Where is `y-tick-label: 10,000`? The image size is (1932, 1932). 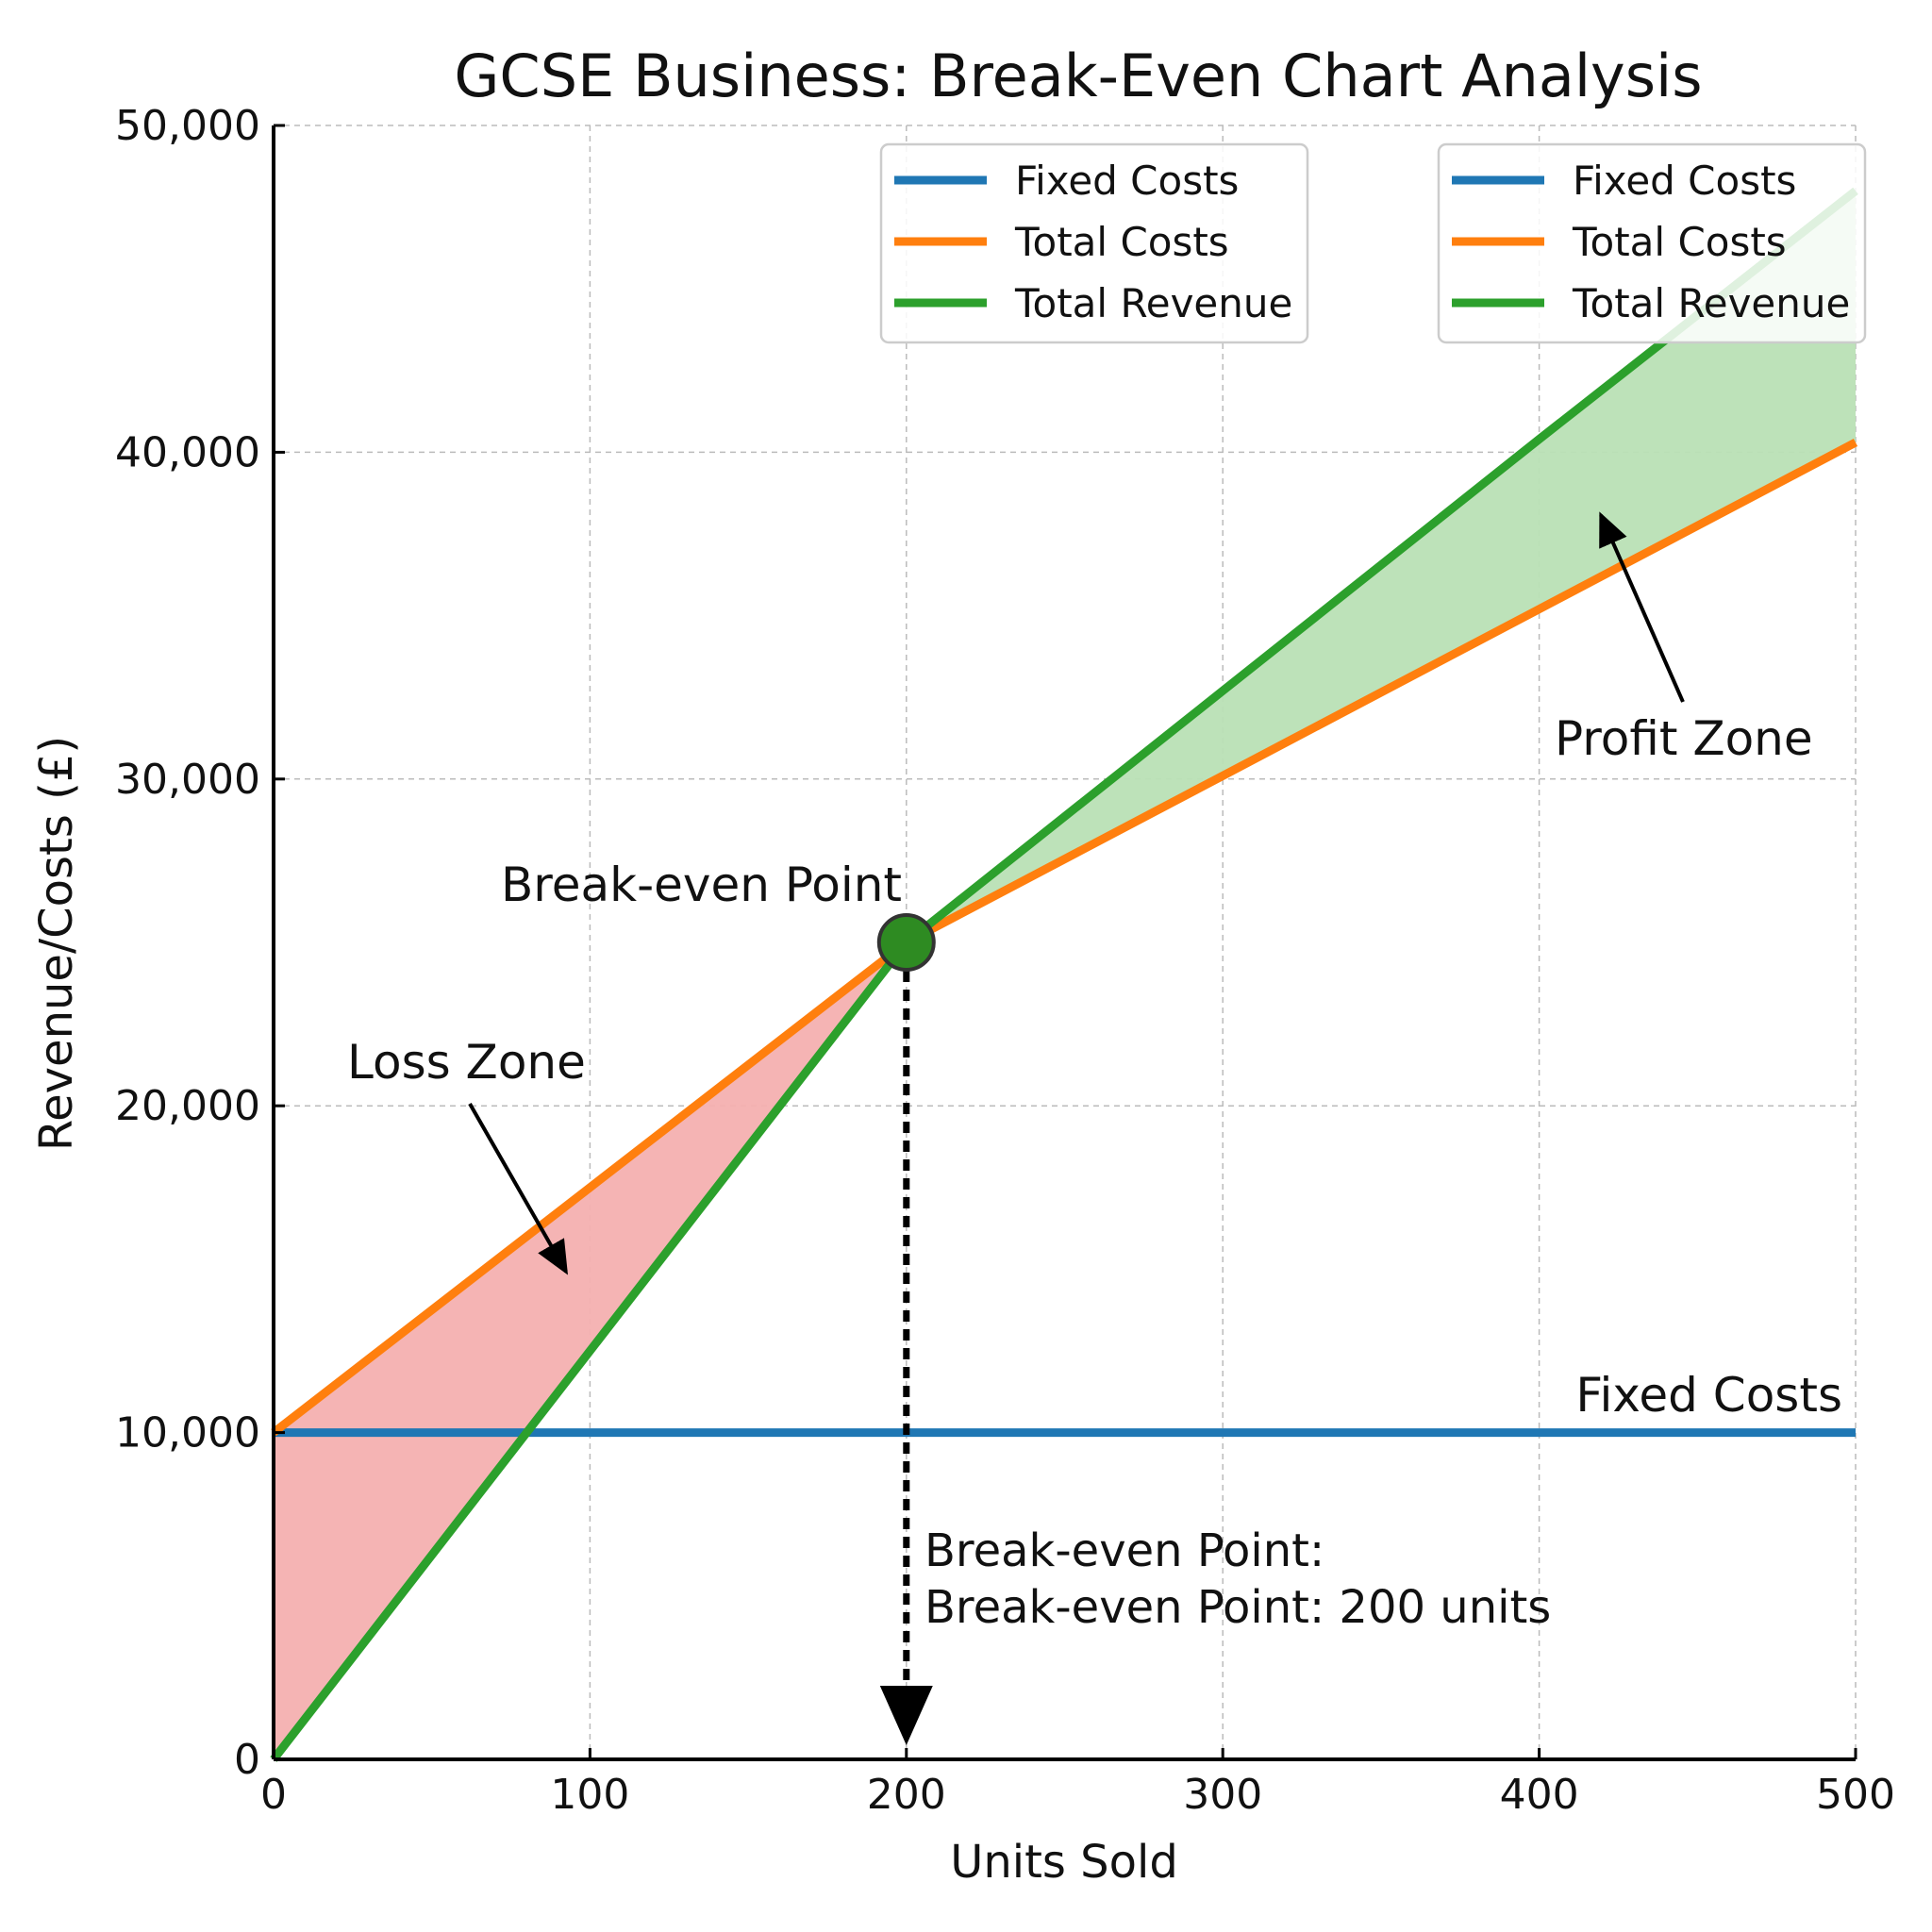 y-tick-label: 10,000 is located at coordinates (187, 1433).